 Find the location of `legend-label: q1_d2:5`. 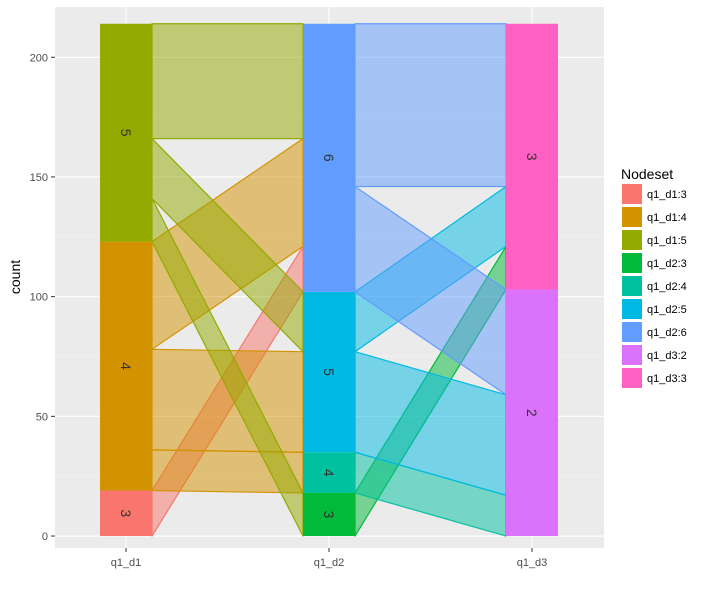

legend-label: q1_d2:5 is located at coordinates (667, 310).